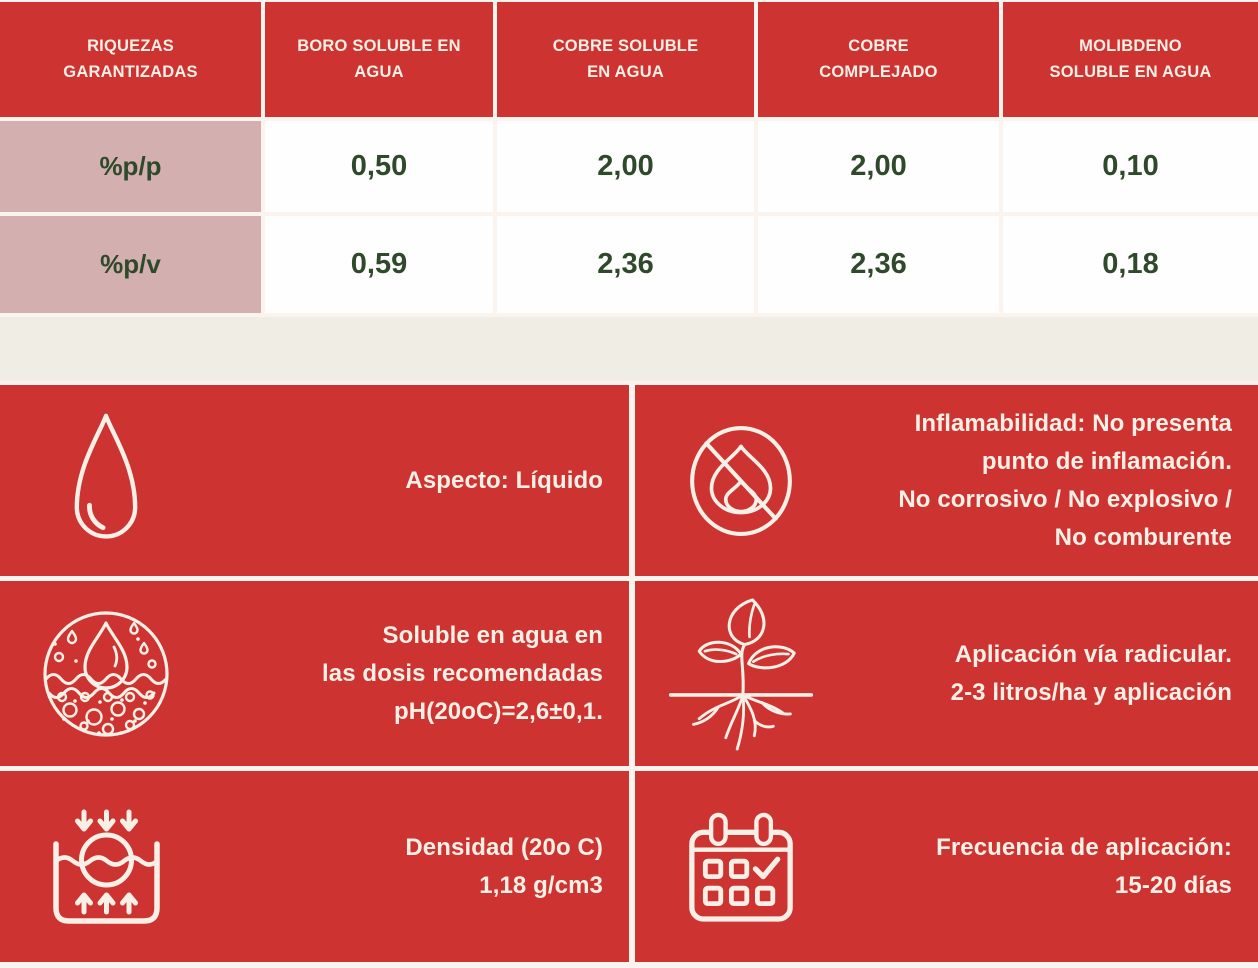 Image resolution: width=1258 pixels, height=968 pixels. What do you see at coordinates (1084, 847) in the screenshot?
I see `card-line: Frecuencia de aplicación:` at bounding box center [1084, 847].